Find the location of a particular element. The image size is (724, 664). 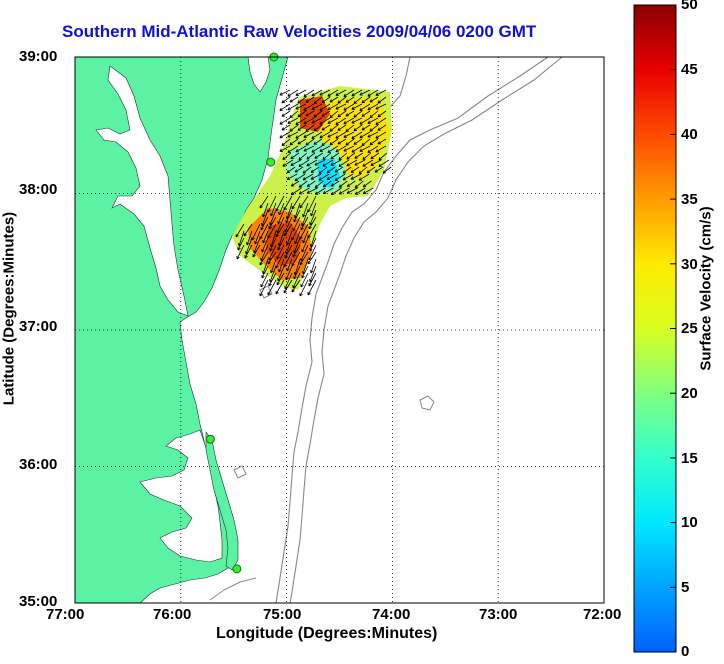

y-tick-1: 39:00 is located at coordinates (38, 56).